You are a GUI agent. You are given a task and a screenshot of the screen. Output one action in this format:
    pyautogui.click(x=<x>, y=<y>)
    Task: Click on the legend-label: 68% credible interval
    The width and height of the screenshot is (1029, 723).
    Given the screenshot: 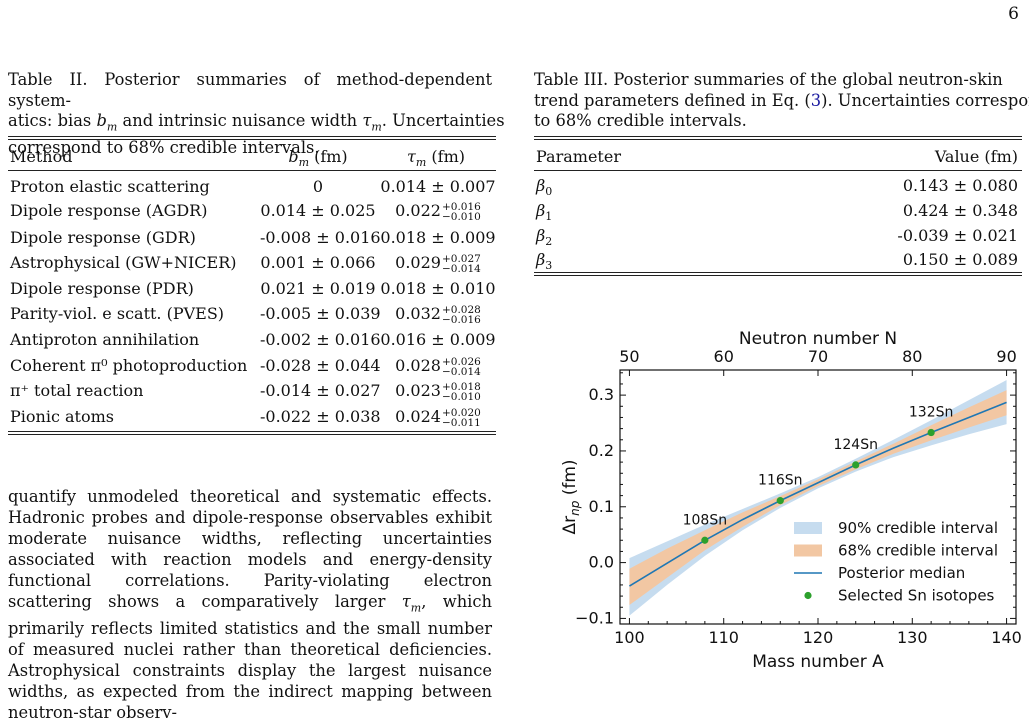 What is the action you would take?
    pyautogui.click(x=918, y=551)
    